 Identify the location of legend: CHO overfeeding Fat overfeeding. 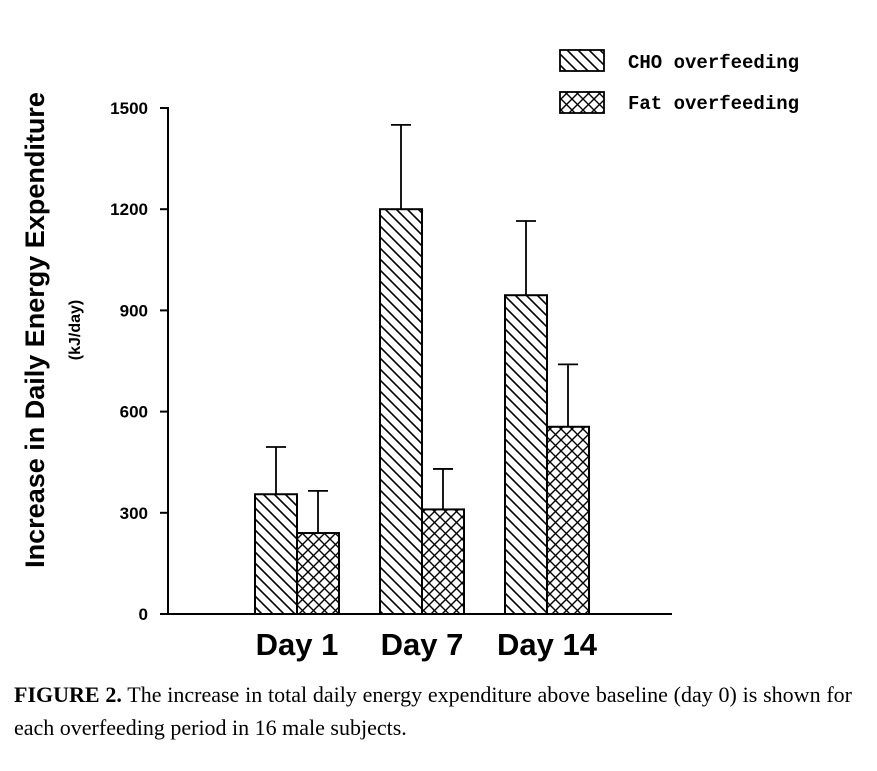
(679, 82).